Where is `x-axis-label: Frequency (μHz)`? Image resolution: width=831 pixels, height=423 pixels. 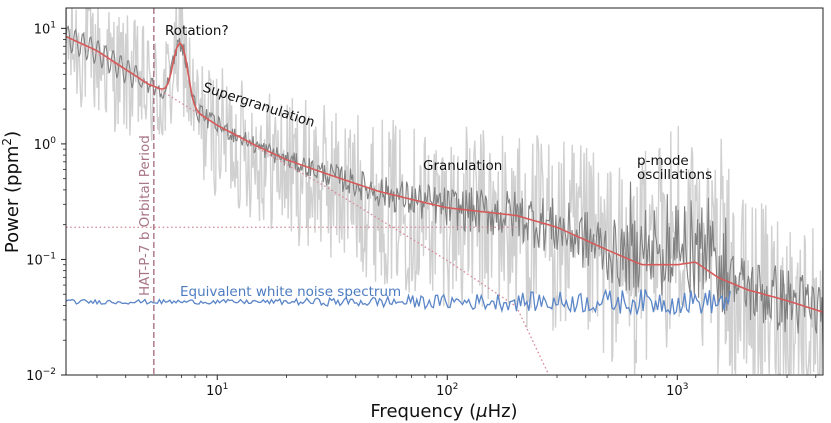
x-axis-label: Frequency (μHz) is located at coordinates (443, 411).